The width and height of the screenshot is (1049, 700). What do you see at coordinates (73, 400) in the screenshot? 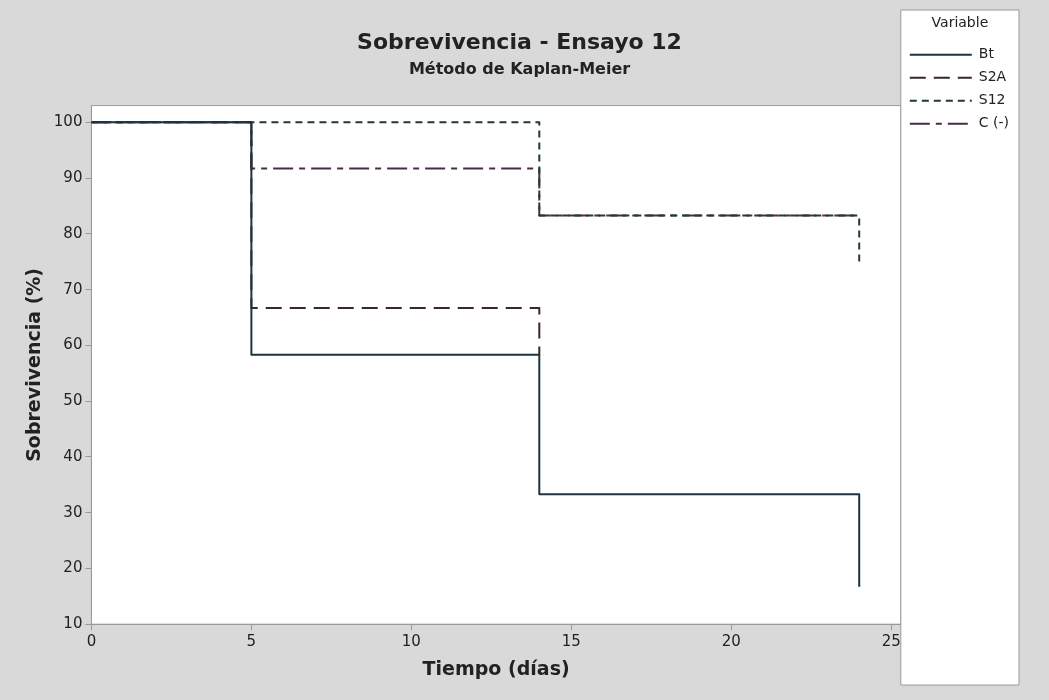
I see `y-tick-label: 50` at bounding box center [73, 400].